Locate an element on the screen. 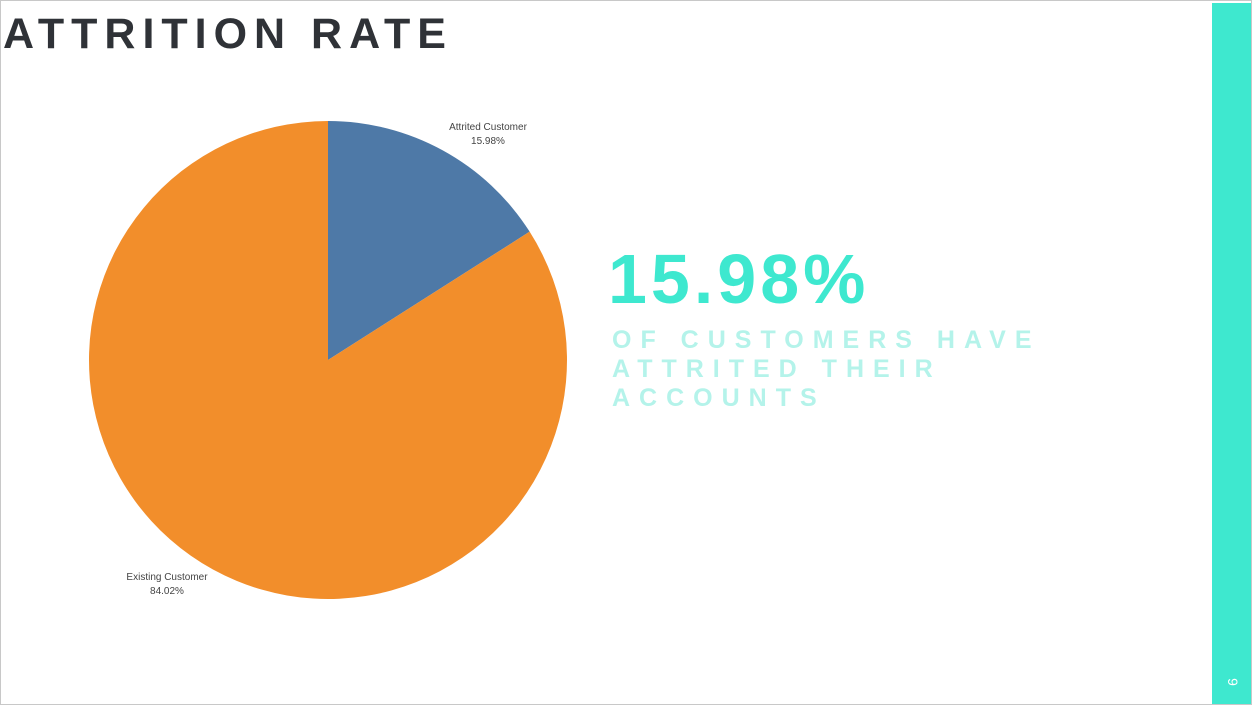 Image resolution: width=1252 pixels, height=705 pixels. slice-label-attrited: Attrited Customer 15.98% is located at coordinates (488, 135).